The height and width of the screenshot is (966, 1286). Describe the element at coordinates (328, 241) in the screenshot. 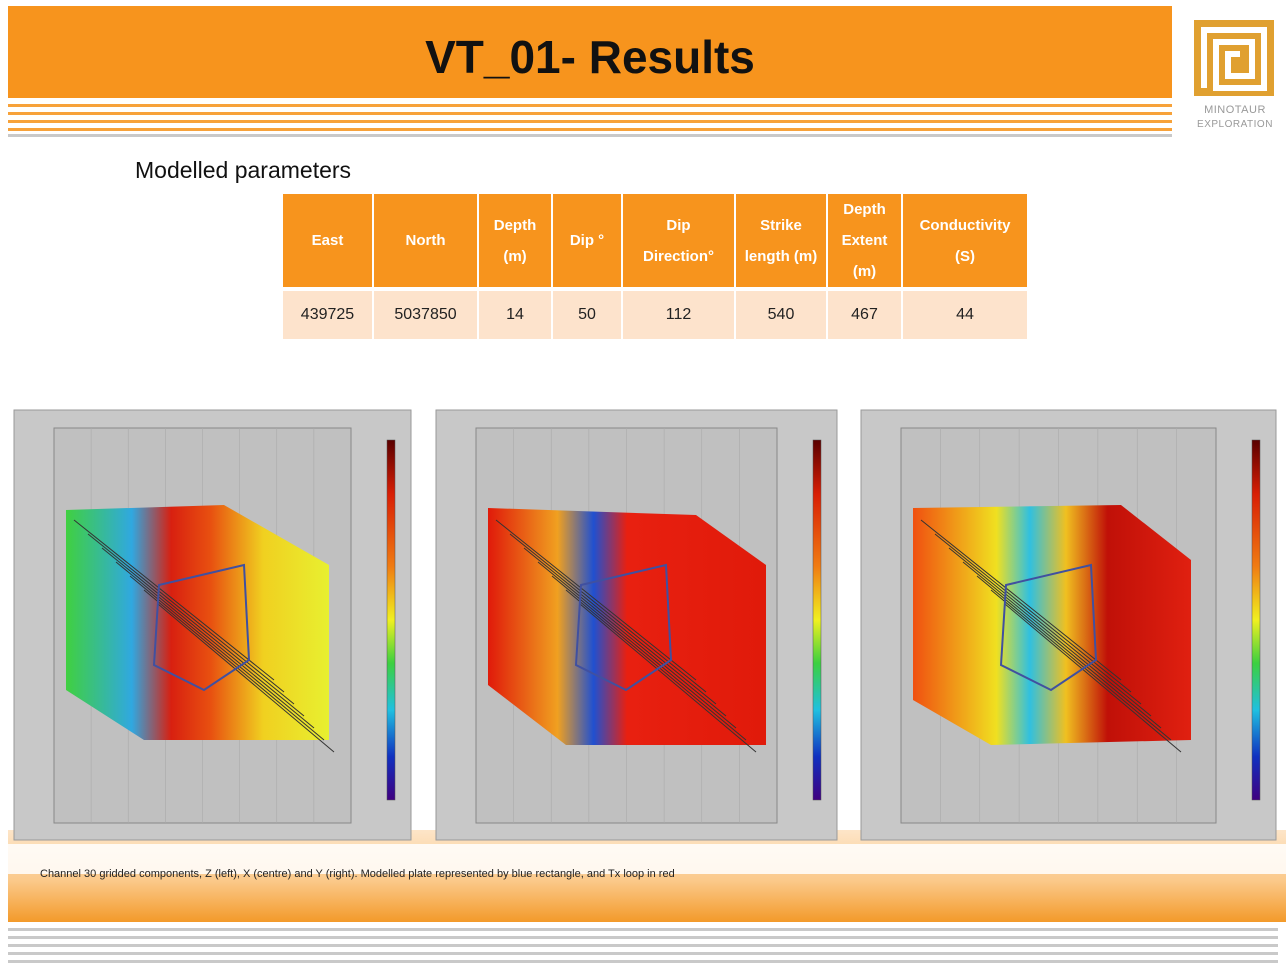

I see `column-header: East` at that location.